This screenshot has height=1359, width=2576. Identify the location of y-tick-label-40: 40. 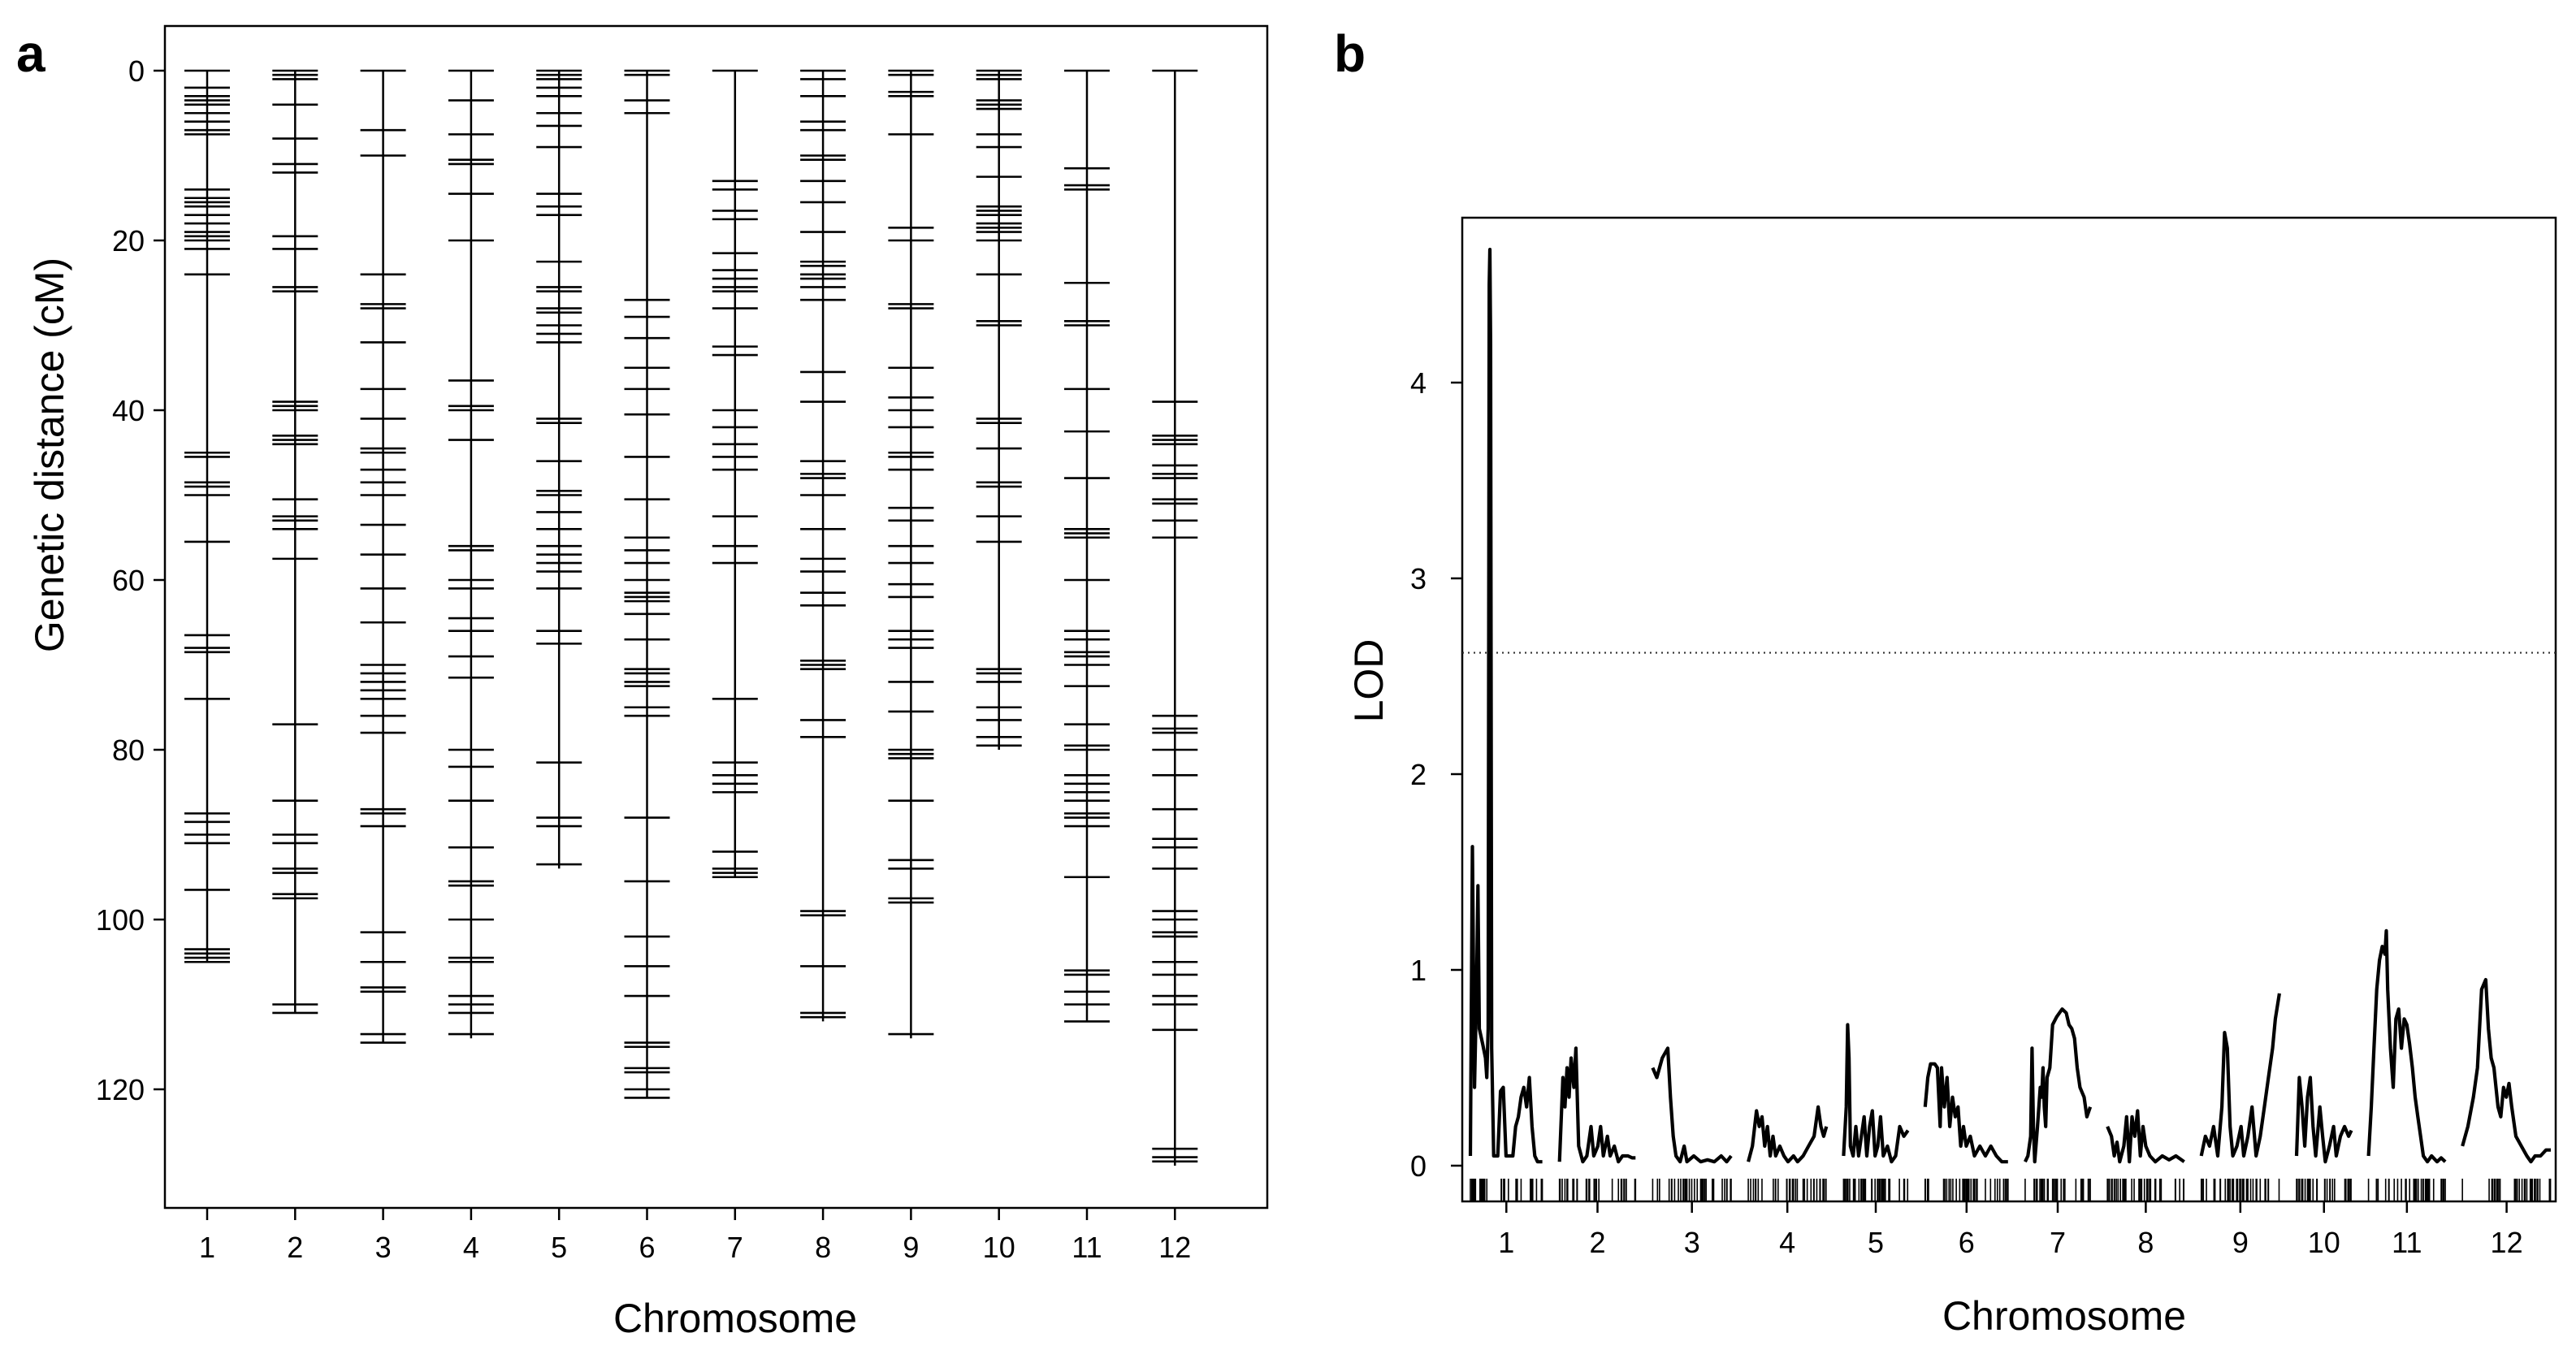
(128, 410).